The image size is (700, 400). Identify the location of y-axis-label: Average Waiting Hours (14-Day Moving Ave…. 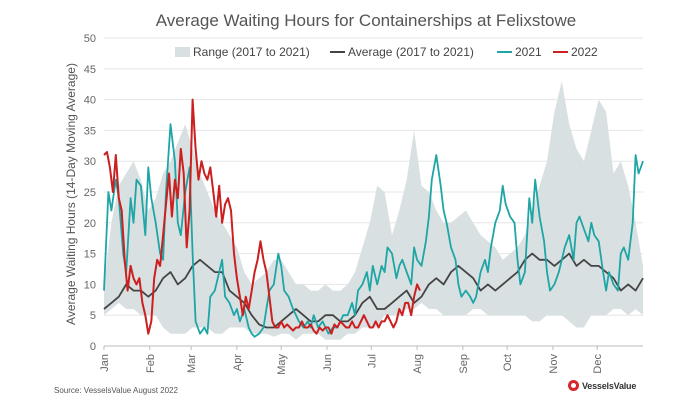
(71, 194).